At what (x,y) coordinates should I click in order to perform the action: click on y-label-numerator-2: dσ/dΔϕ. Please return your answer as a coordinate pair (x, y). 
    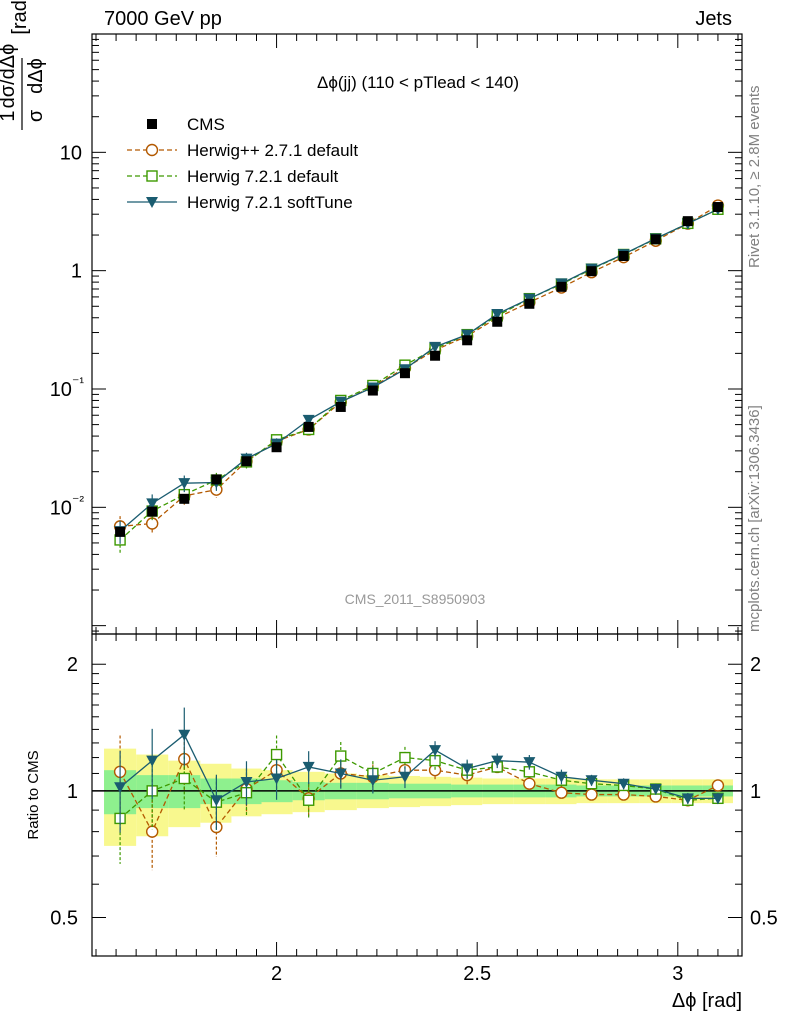
    Looking at the image, I should click on (9, 76).